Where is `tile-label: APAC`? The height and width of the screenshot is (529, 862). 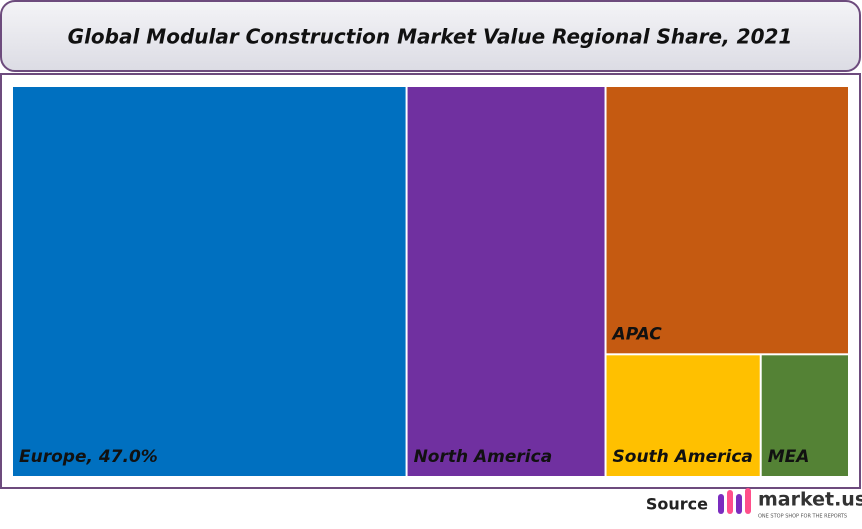 tile-label: APAC is located at coordinates (637, 334).